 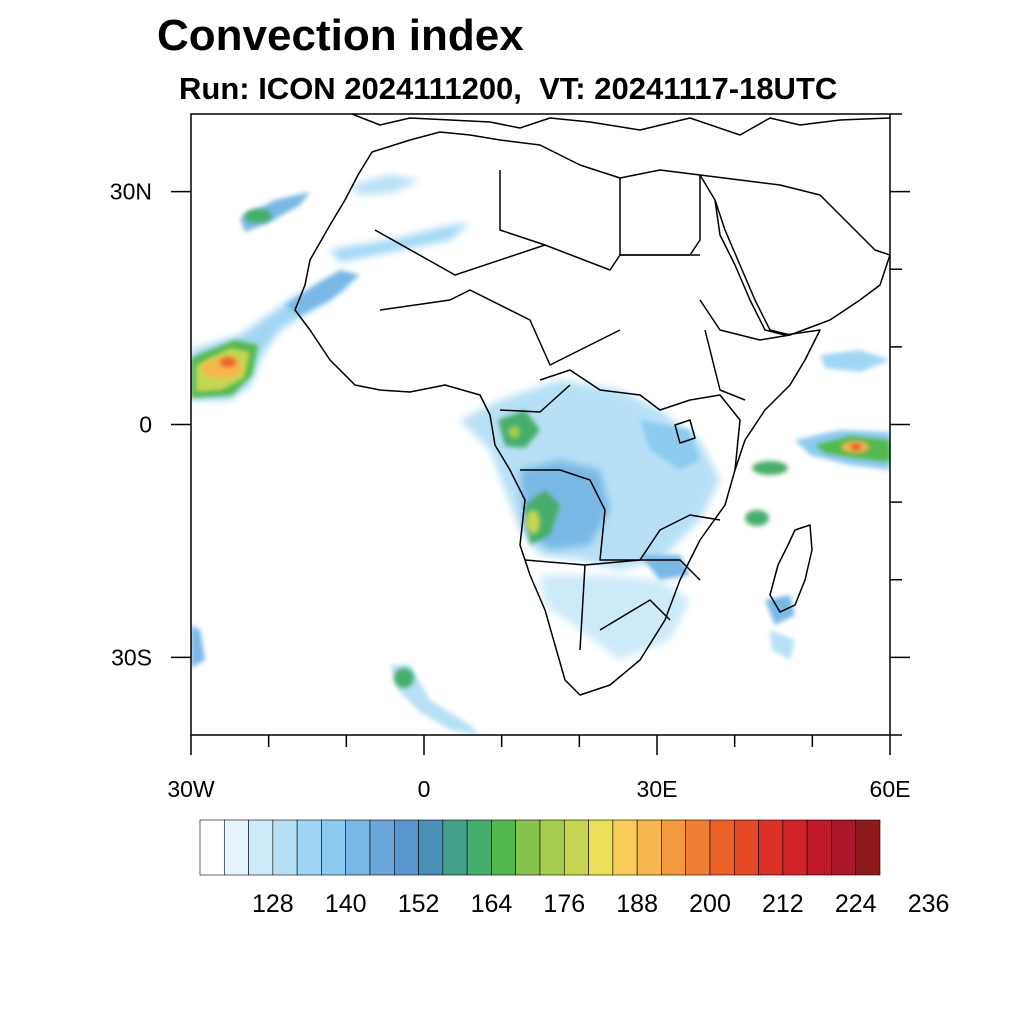 What do you see at coordinates (660, 215) in the screenshot?
I see `border-nile` at bounding box center [660, 215].